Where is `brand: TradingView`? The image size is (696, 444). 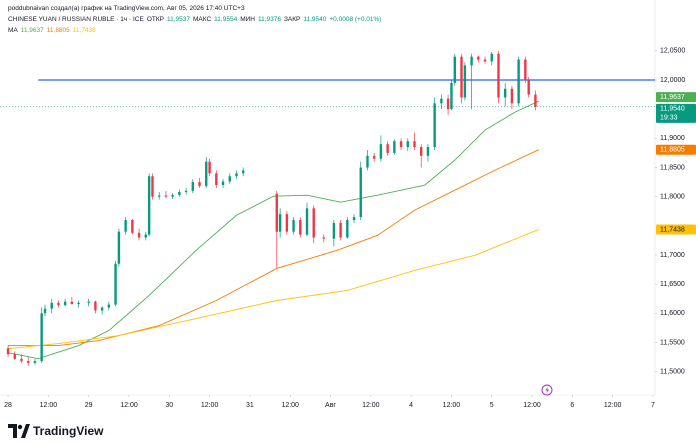
brand: TradingView is located at coordinates (68, 431).